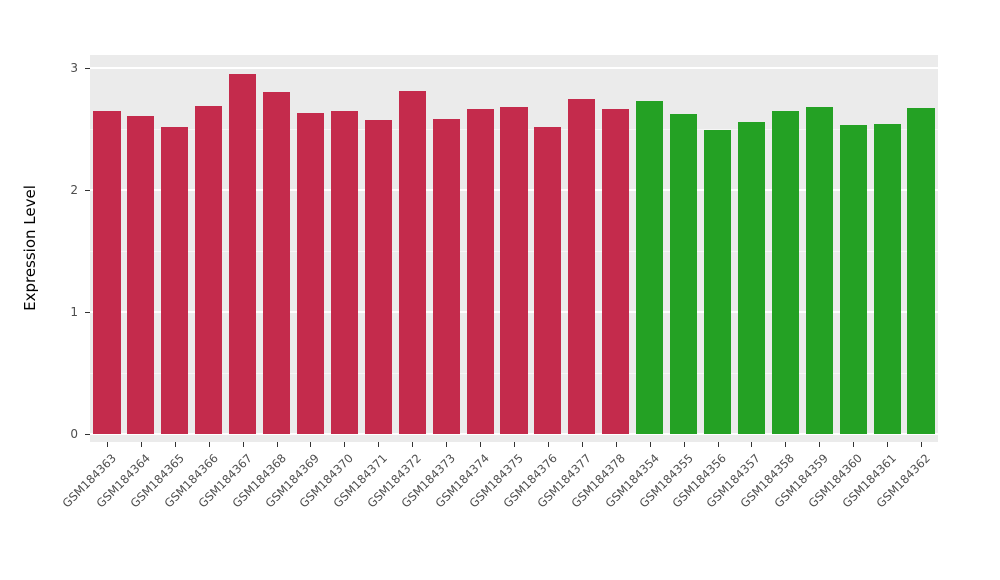 This screenshot has height=580, width=1000. What do you see at coordinates (751, 277) in the screenshot?
I see `bar-GSM184357` at bounding box center [751, 277].